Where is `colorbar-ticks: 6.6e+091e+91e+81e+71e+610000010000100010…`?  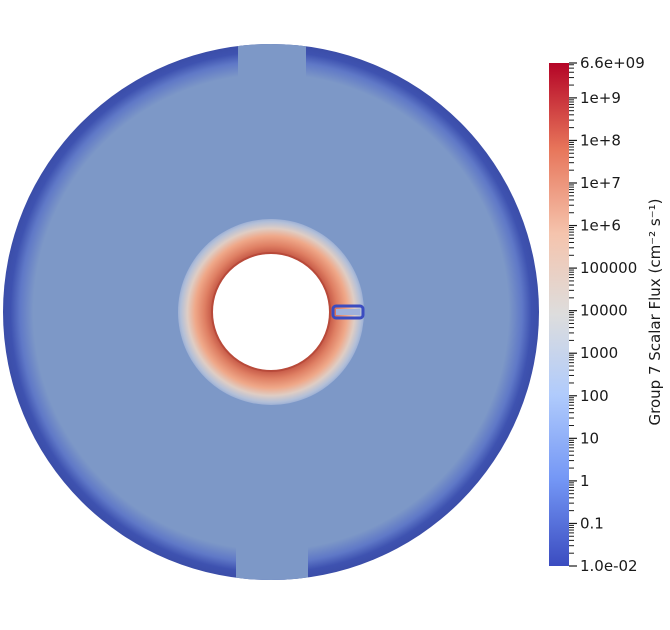 colorbar-ticks: 6.6e+091e+91e+81e+71e+610000010000100010… is located at coordinates (607, 314).